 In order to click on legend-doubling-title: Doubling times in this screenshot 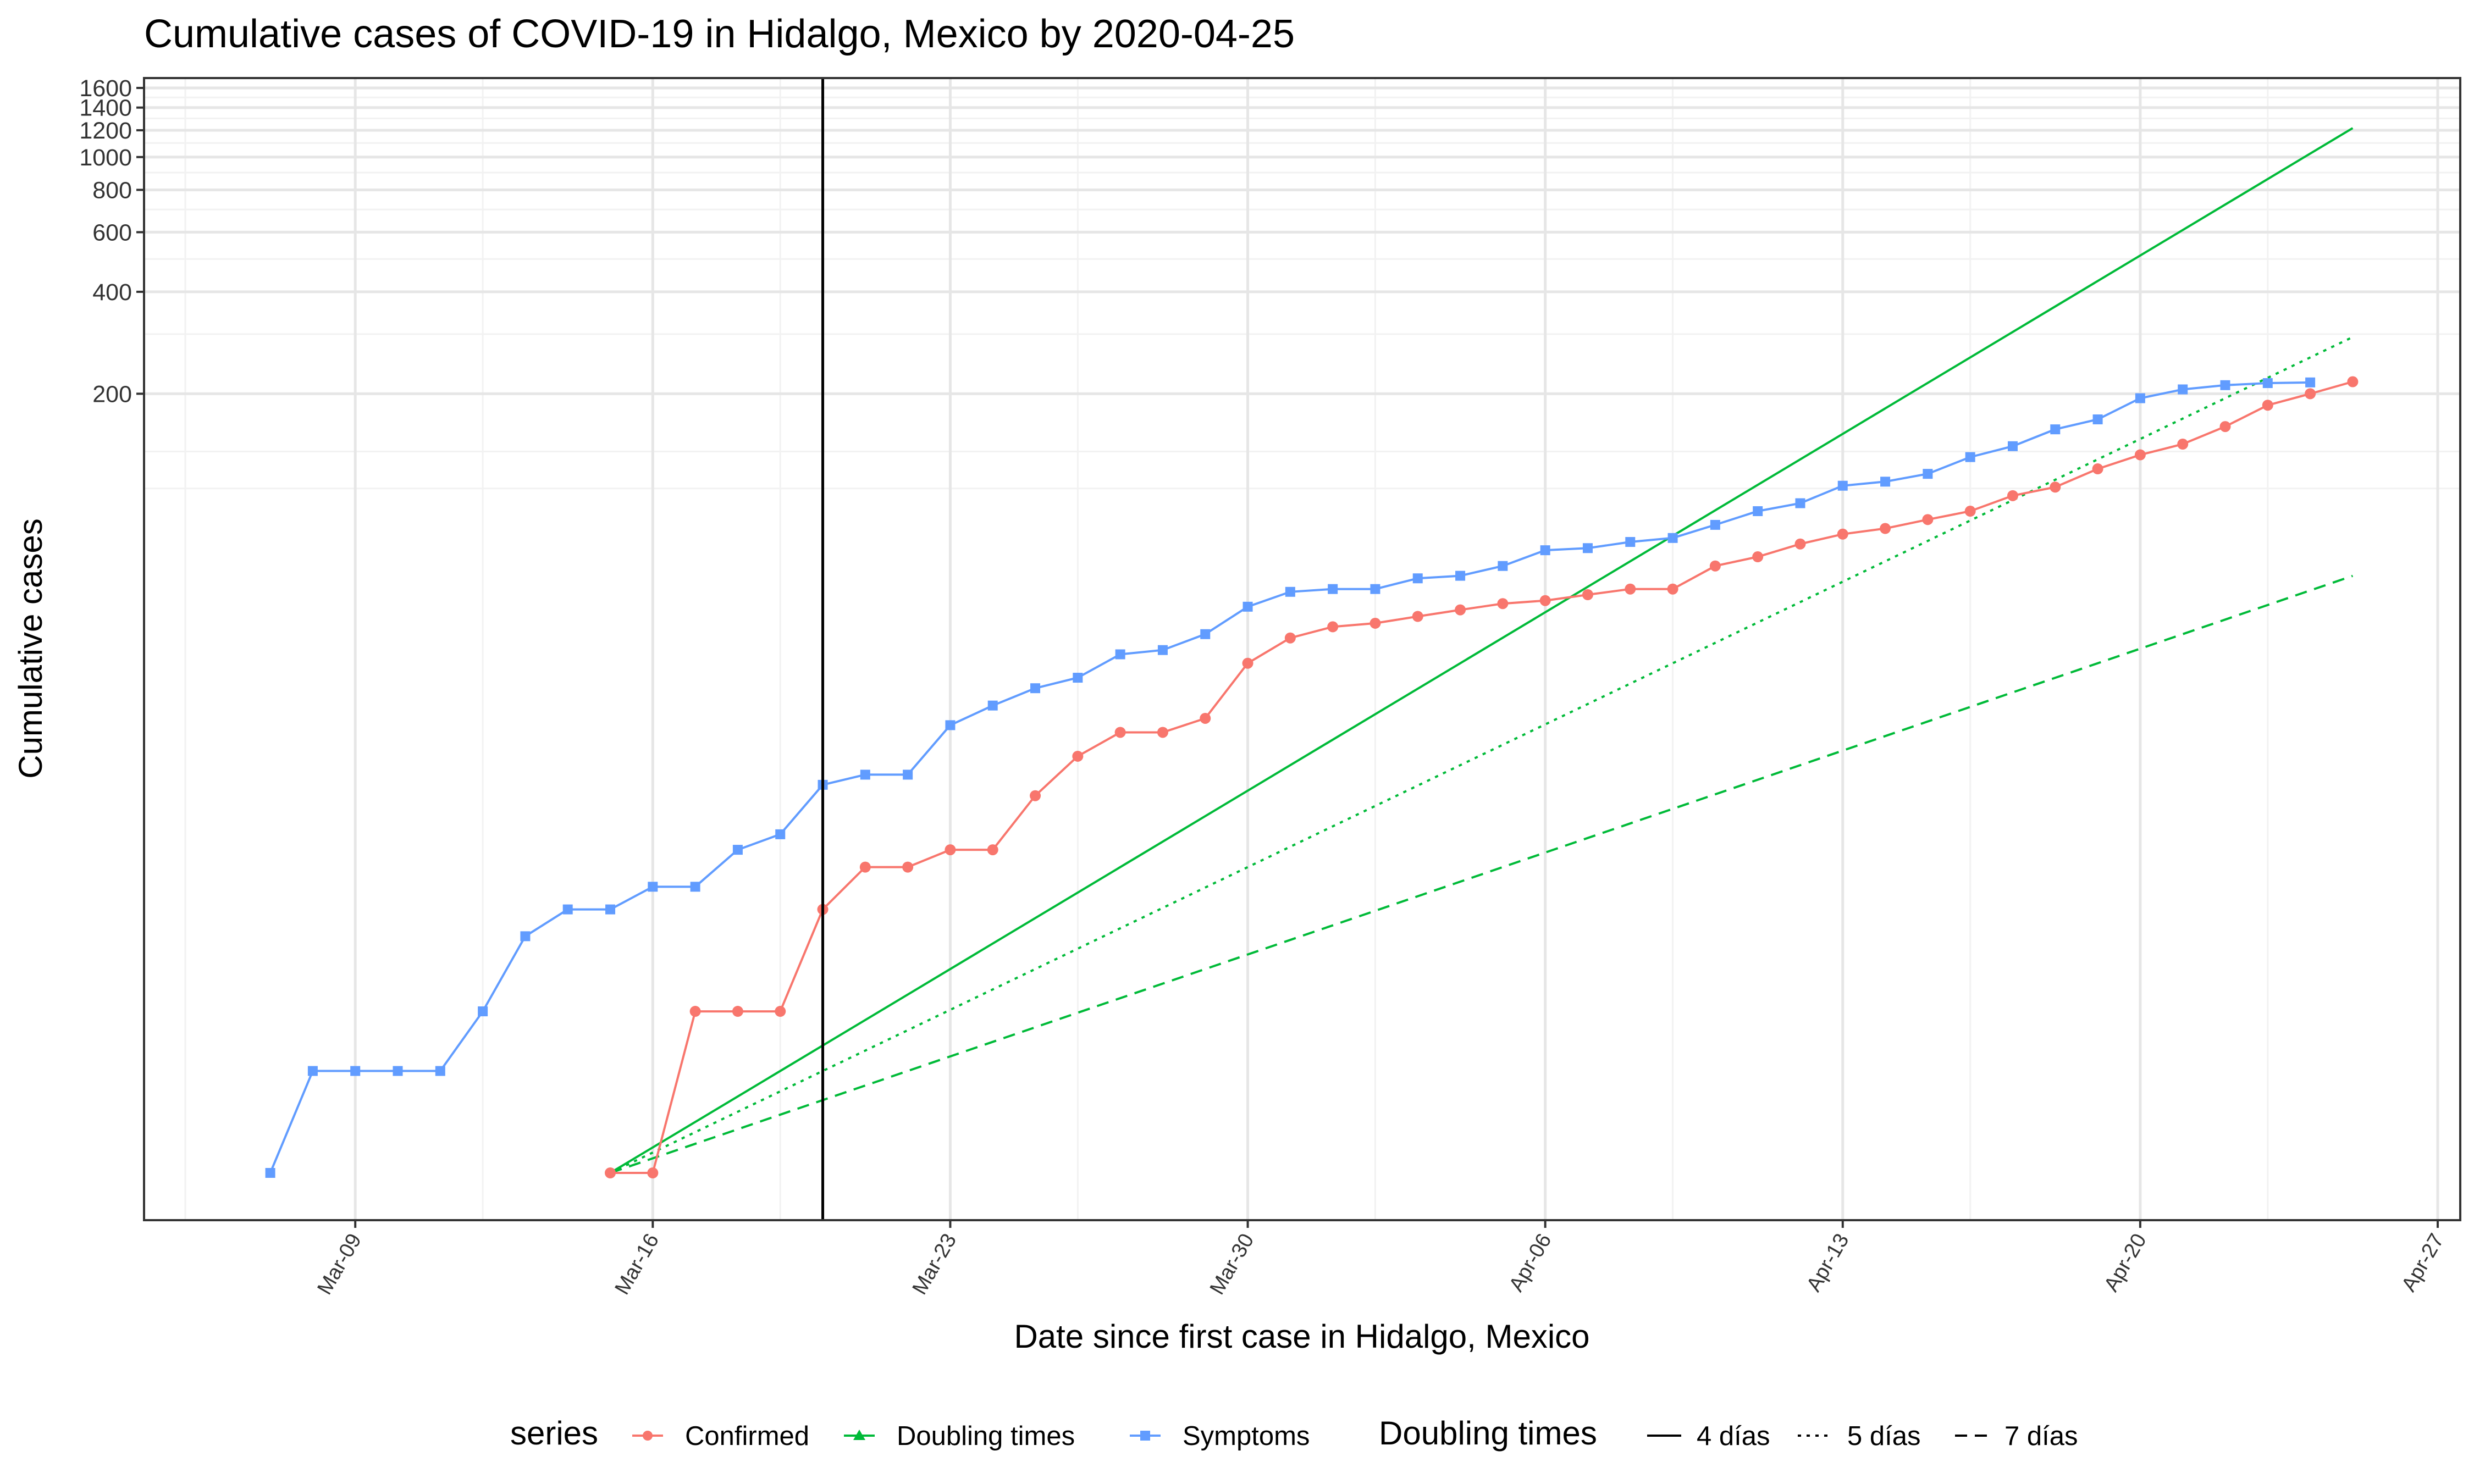, I will do `click(1488, 1433)`.